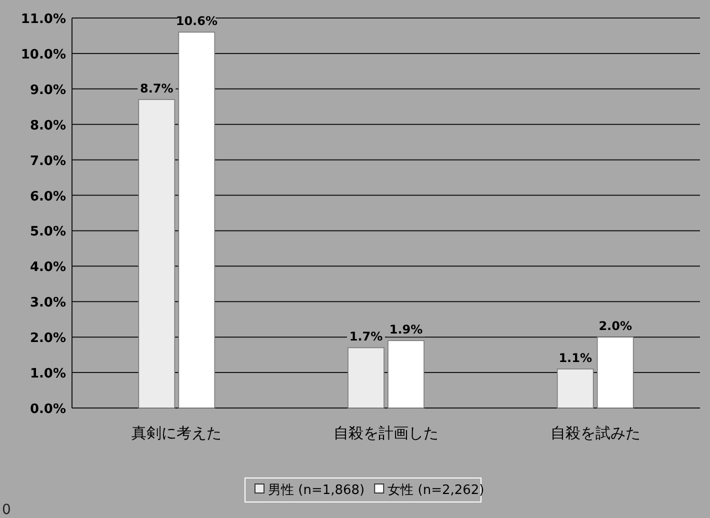  Describe the element at coordinates (48, 126) in the screenshot. I see `y-tick-label: 8.0%` at that location.